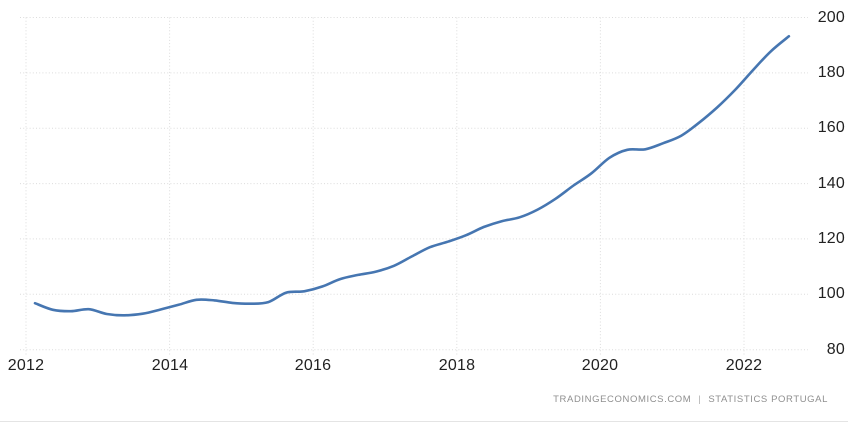 The width and height of the screenshot is (848, 422). What do you see at coordinates (768, 399) in the screenshot?
I see `footer-attribution-link: STATISTICS PORTUGAL` at bounding box center [768, 399].